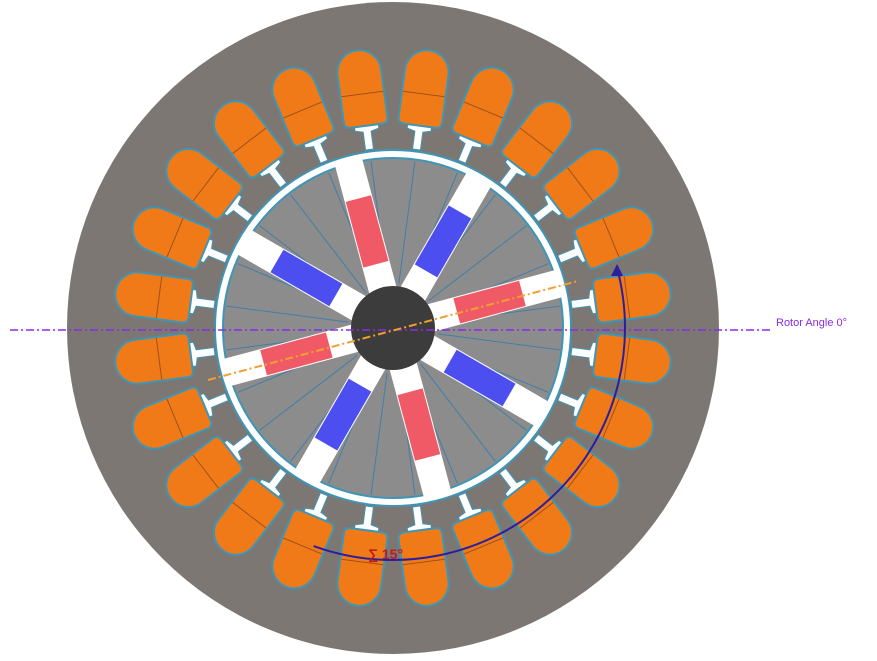  I want to click on angle-label: ∑ 15°, so click(385, 554).